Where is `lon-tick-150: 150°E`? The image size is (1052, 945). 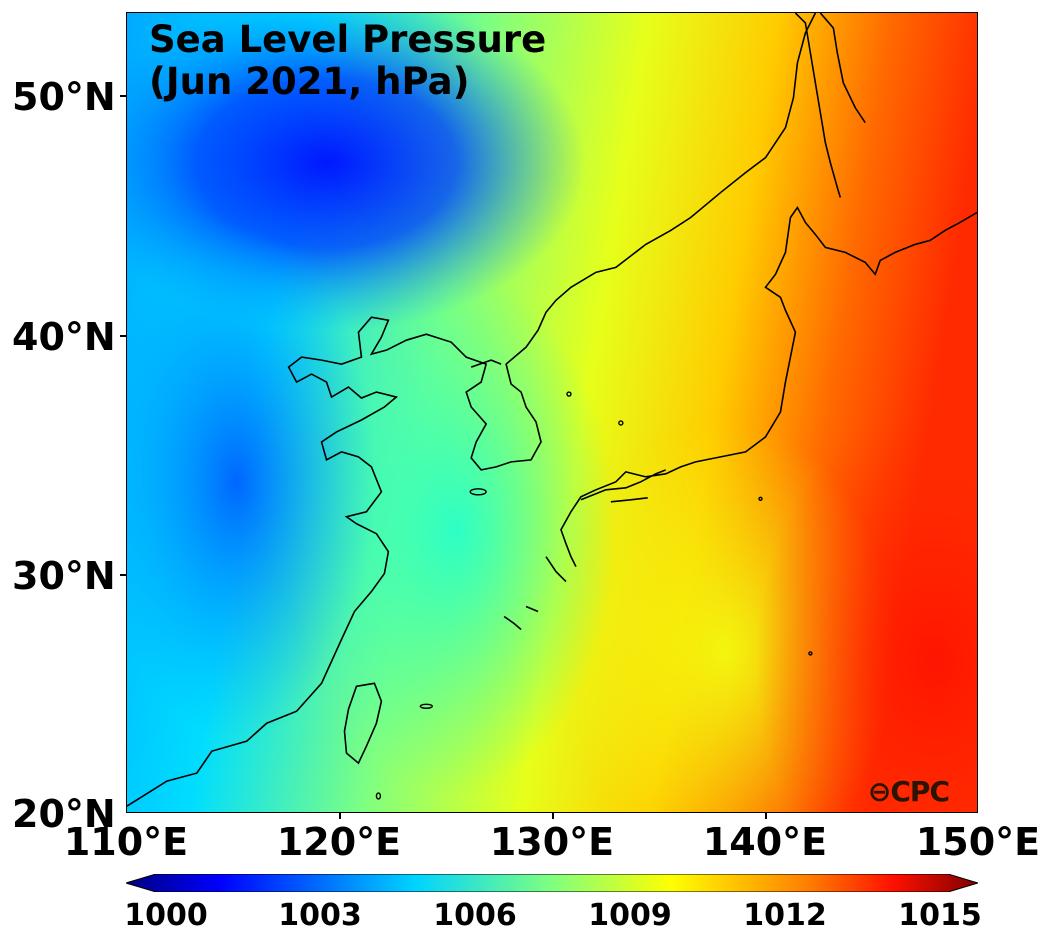
lon-tick-150: 150°E is located at coordinates (978, 842).